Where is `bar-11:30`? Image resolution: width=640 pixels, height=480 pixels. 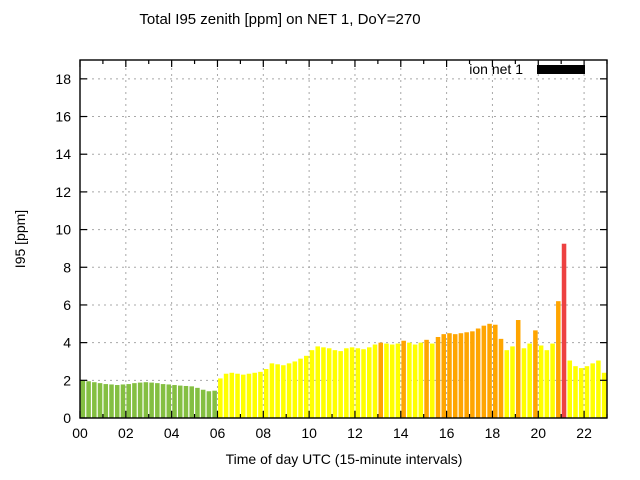 bar-11:30 is located at coordinates (346, 383).